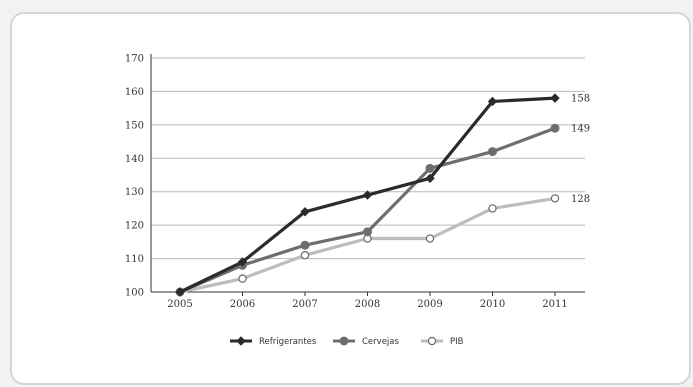 This screenshot has width=693, height=387. I want to click on y-tick-label-130: 130, so click(134, 192).